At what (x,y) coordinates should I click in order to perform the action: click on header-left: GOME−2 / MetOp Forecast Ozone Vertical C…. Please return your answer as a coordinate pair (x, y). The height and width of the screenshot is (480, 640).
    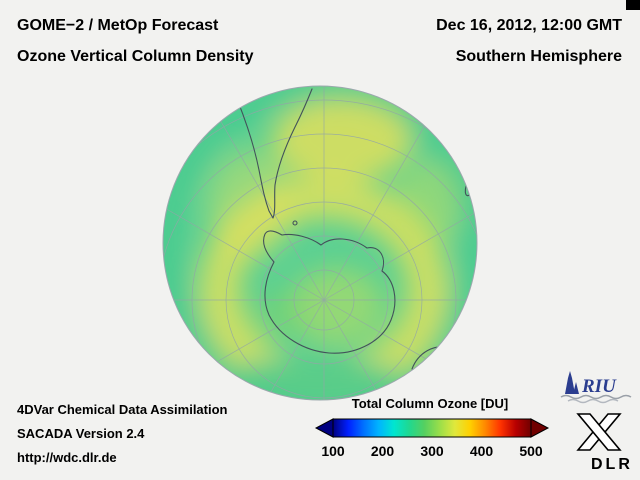
    Looking at the image, I should click on (135, 41).